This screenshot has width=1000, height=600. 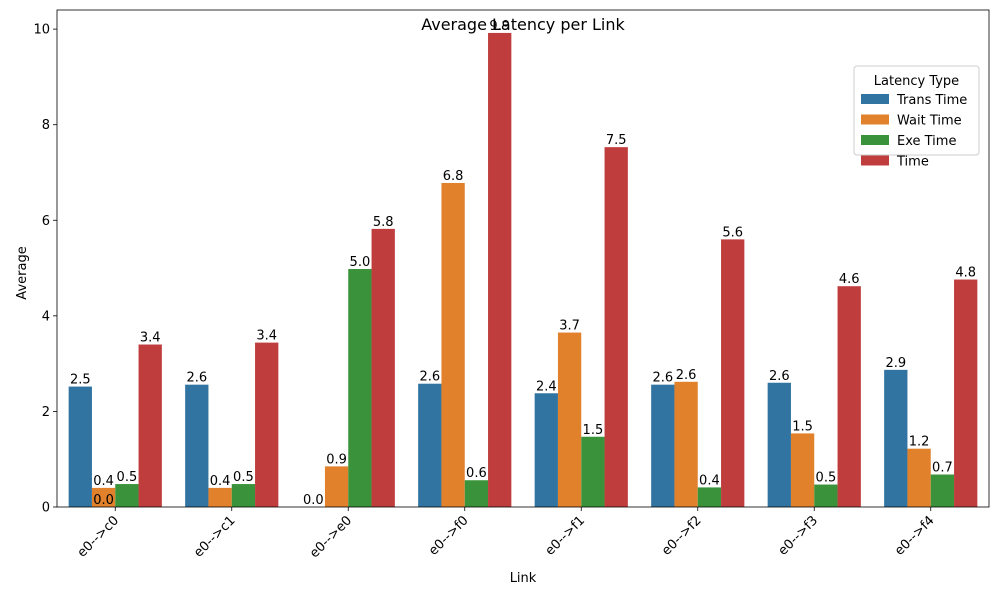 I want to click on y-axis-label: Average, so click(x=22, y=272).